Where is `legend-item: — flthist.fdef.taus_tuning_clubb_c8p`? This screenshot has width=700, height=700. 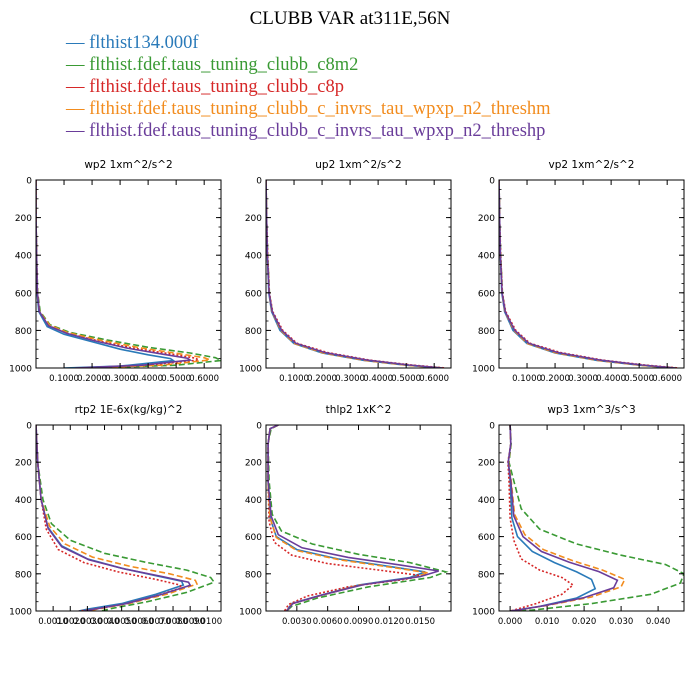
legend-item: — flthist.fdef.taus_tuning_clubb_c8p is located at coordinates (308, 87).